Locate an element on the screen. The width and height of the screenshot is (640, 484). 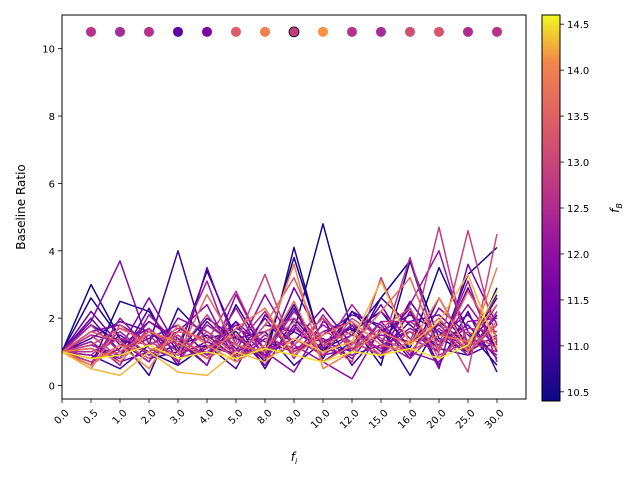
x-tick-label-4.0: 4.0 is located at coordinates (207, 417).